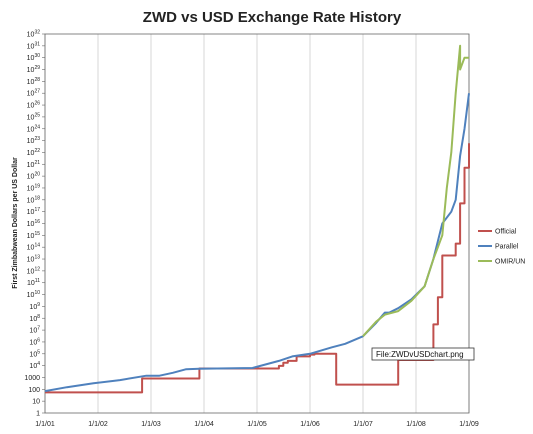 Image resolution: width=533 pixels, height=434 pixels. I want to click on x-tick-label: 1/1/05, so click(257, 424).